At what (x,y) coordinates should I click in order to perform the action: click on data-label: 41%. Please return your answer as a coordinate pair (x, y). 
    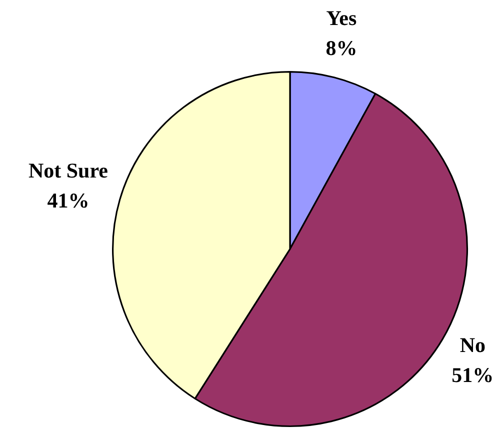
    Looking at the image, I should click on (68, 200).